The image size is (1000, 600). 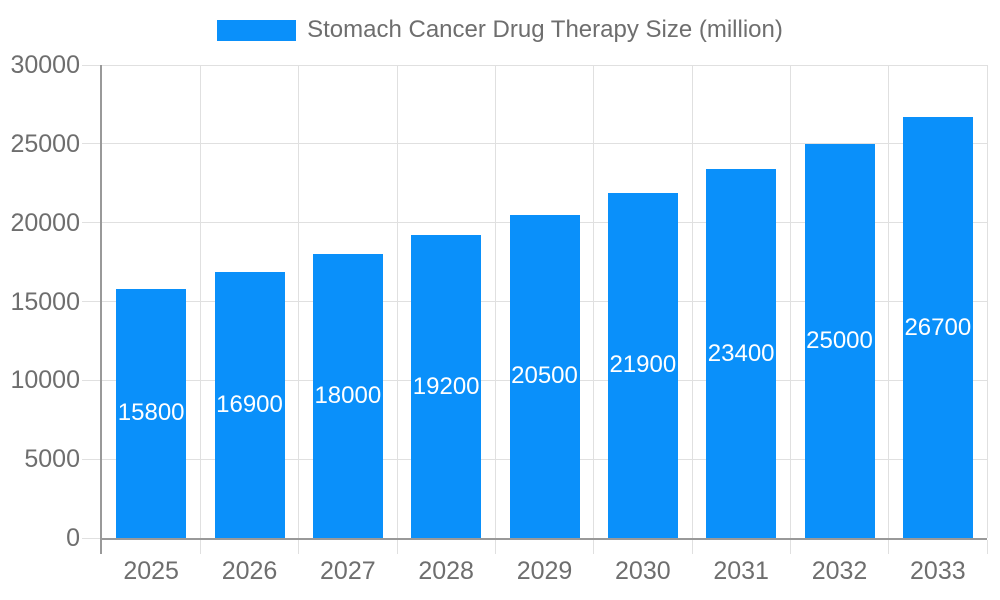 What do you see at coordinates (257, 30) in the screenshot?
I see `legend-swatch-icon` at bounding box center [257, 30].